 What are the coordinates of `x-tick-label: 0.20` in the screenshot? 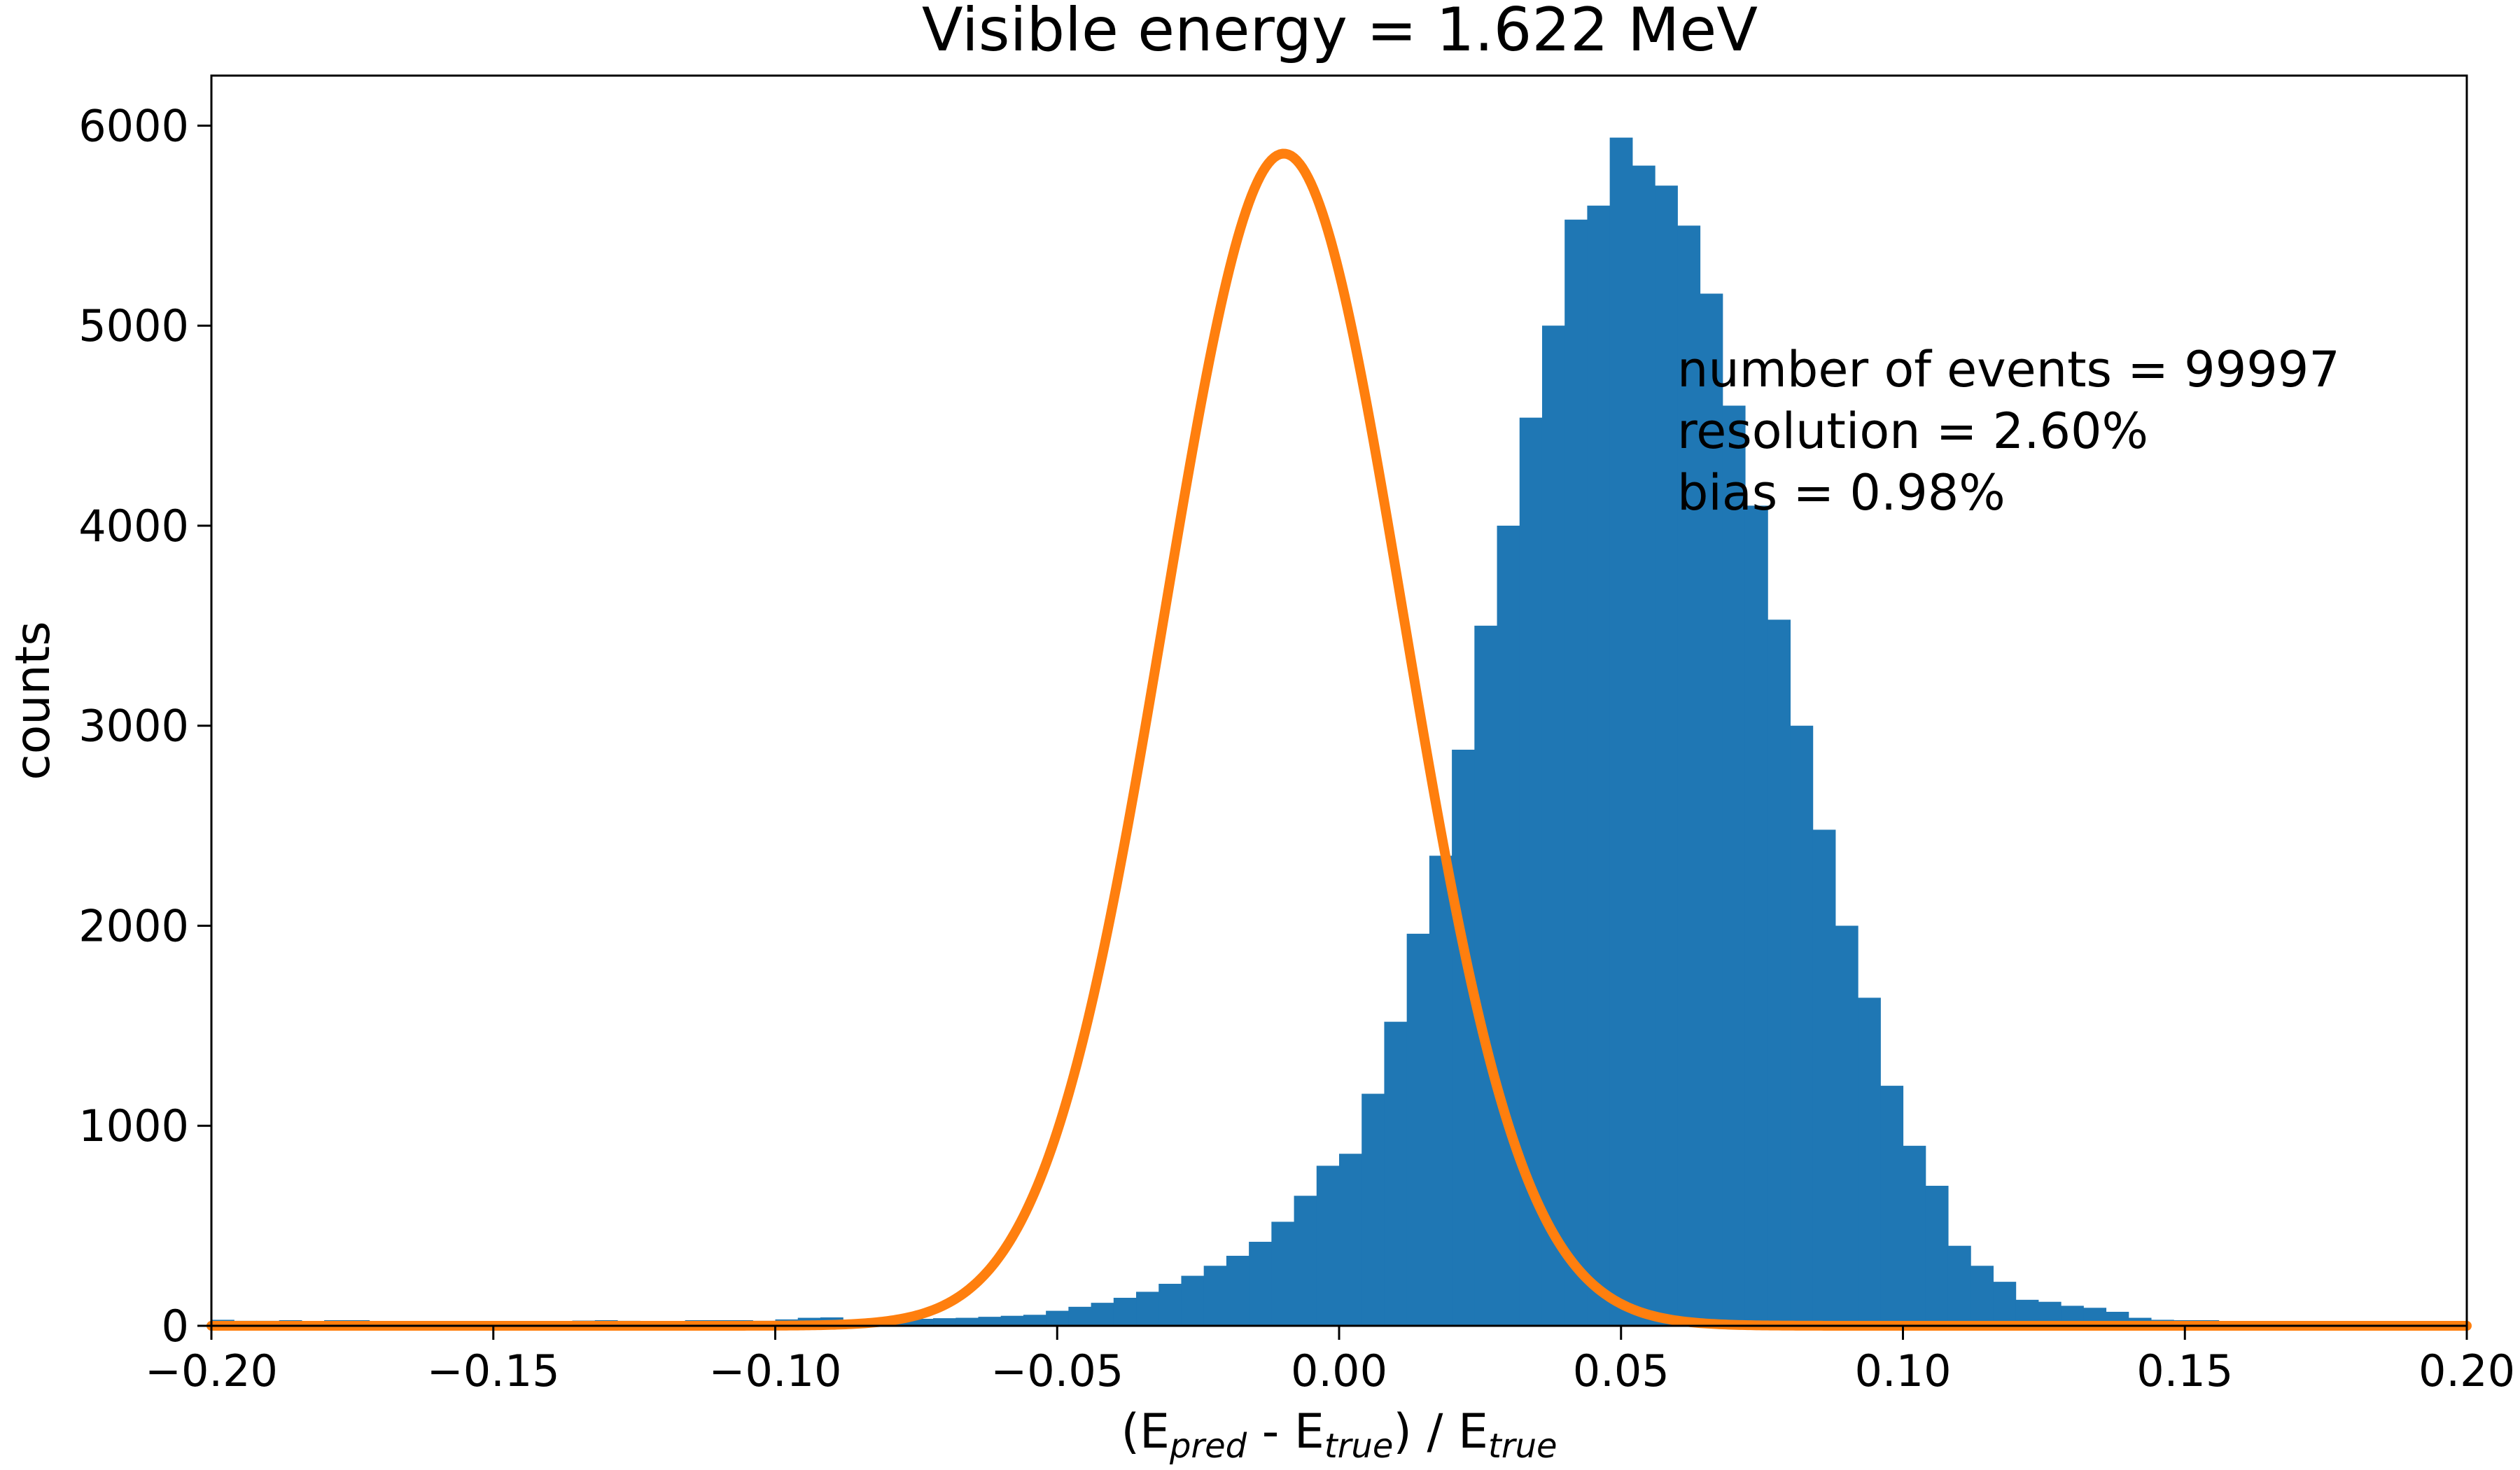 It's located at (2466, 1370).